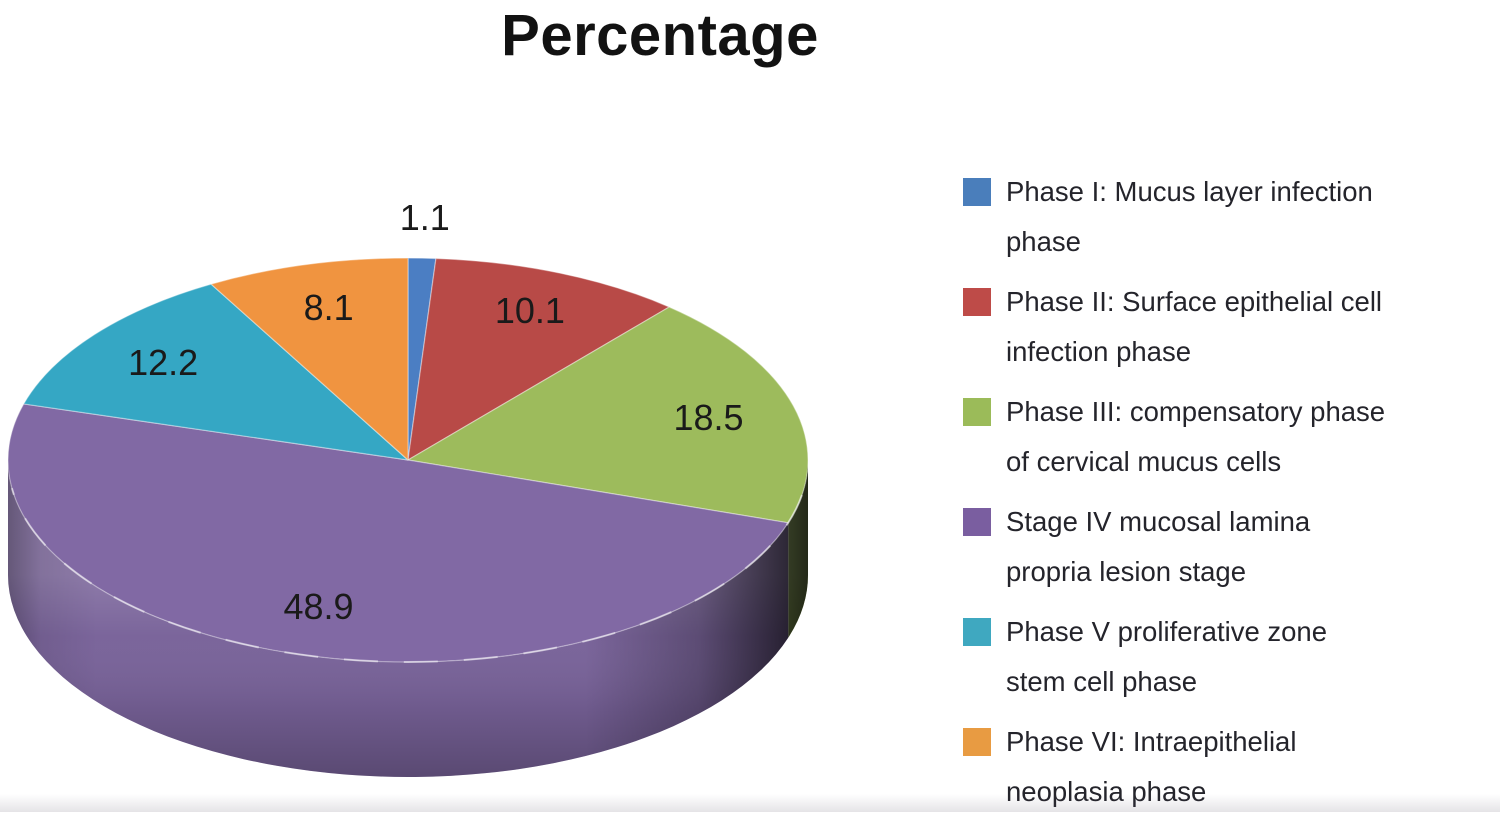 This screenshot has height=827, width=1500. I want to click on pie-slice-label: 1.1, so click(425, 217).